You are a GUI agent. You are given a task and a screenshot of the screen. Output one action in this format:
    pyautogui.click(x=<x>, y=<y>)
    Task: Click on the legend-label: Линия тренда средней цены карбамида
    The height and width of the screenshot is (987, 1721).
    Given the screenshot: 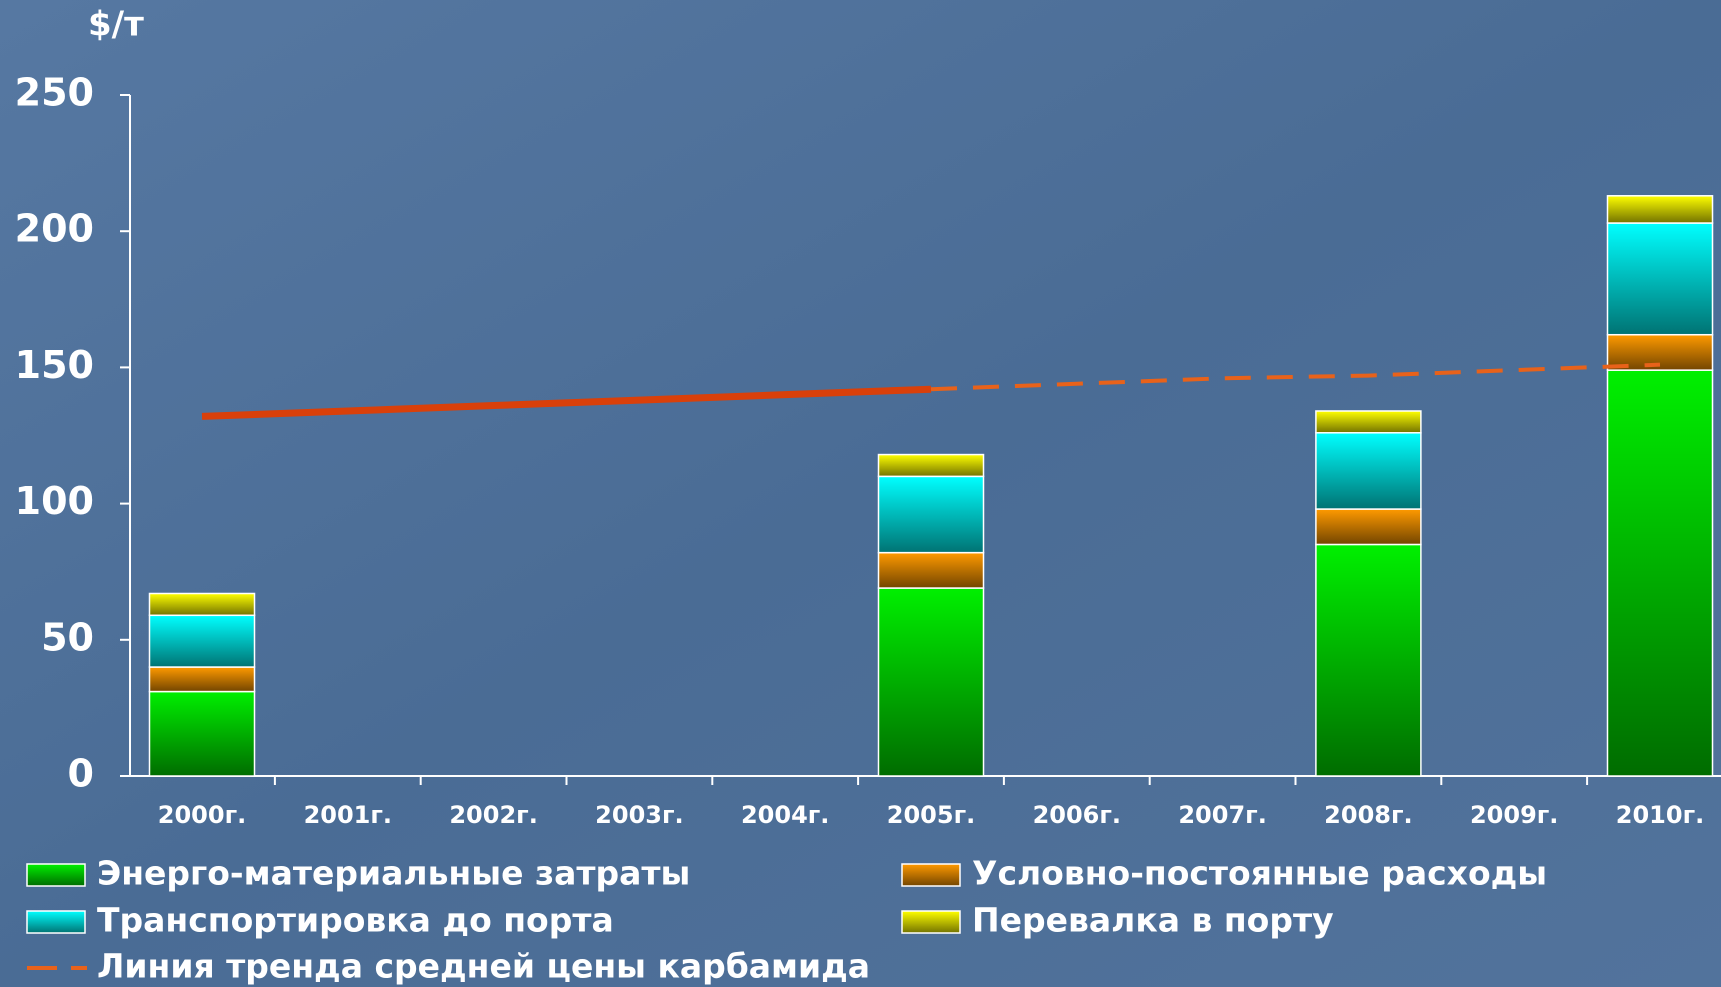 What is the action you would take?
    pyautogui.click(x=483, y=966)
    